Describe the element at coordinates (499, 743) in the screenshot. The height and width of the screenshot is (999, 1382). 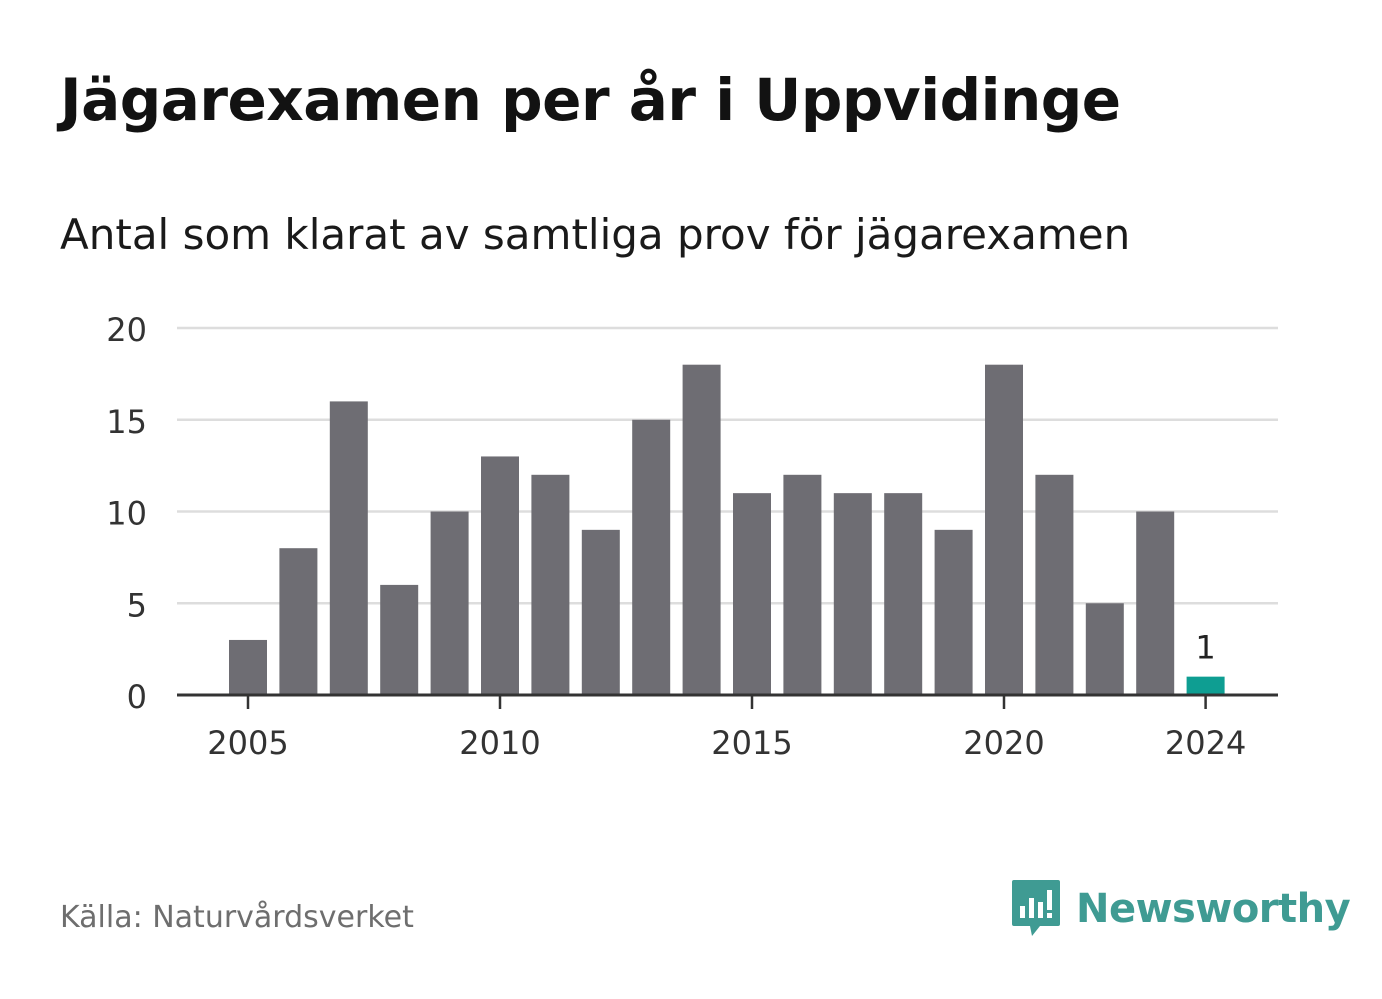
I see `x-tick-label: 2010` at that location.